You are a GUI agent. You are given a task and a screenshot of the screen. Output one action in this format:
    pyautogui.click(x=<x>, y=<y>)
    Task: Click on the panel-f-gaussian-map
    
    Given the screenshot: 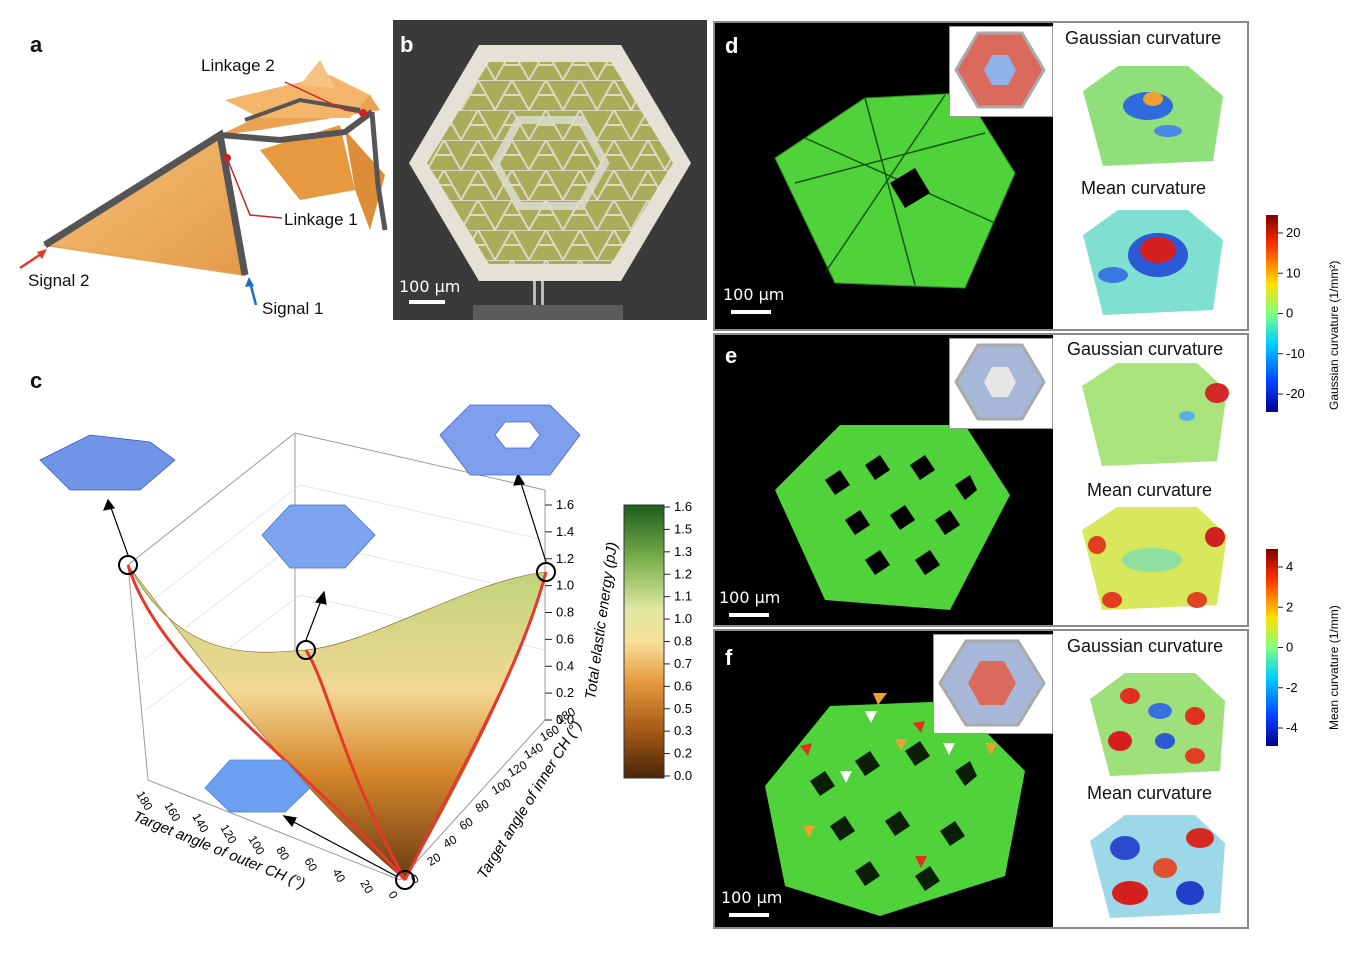 What is the action you would take?
    pyautogui.click(x=1157, y=724)
    